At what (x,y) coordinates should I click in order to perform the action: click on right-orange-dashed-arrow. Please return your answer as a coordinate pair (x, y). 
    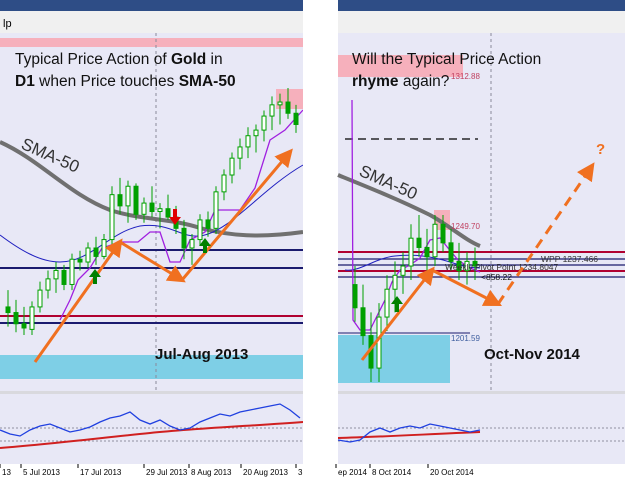
    Looking at the image, I should click on (545, 233).